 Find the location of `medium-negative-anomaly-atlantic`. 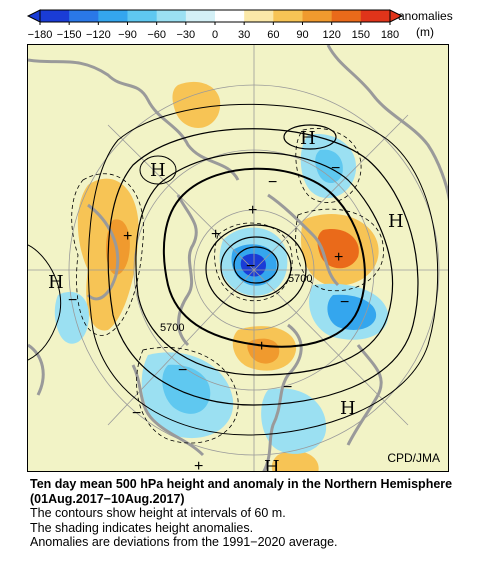

medium-negative-anomaly-atlantic is located at coordinates (186, 389).